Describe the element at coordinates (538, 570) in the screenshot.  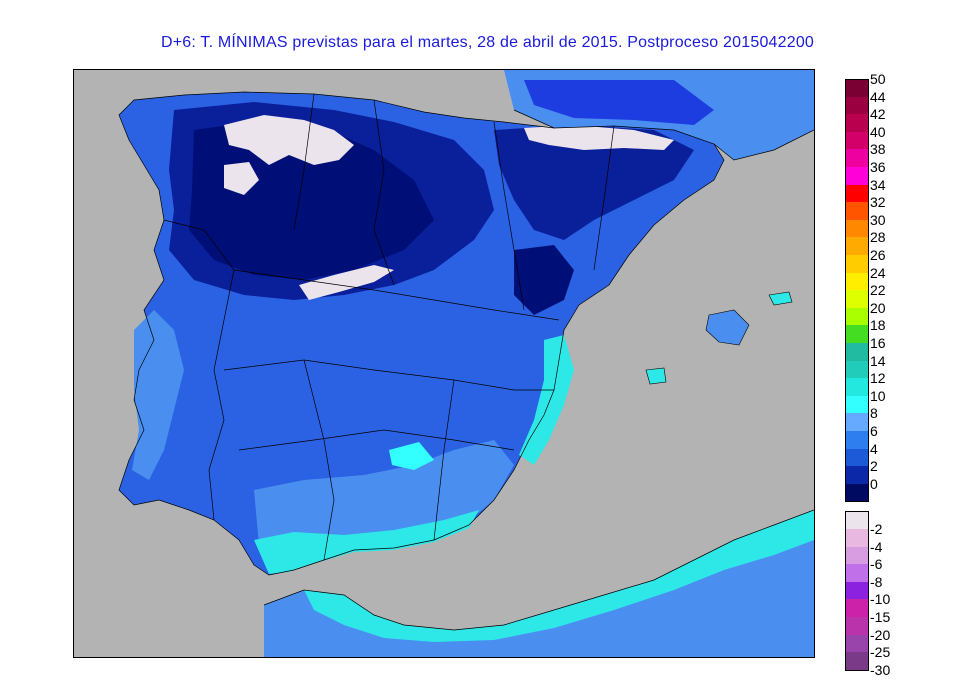
I see `africa-coastline` at that location.